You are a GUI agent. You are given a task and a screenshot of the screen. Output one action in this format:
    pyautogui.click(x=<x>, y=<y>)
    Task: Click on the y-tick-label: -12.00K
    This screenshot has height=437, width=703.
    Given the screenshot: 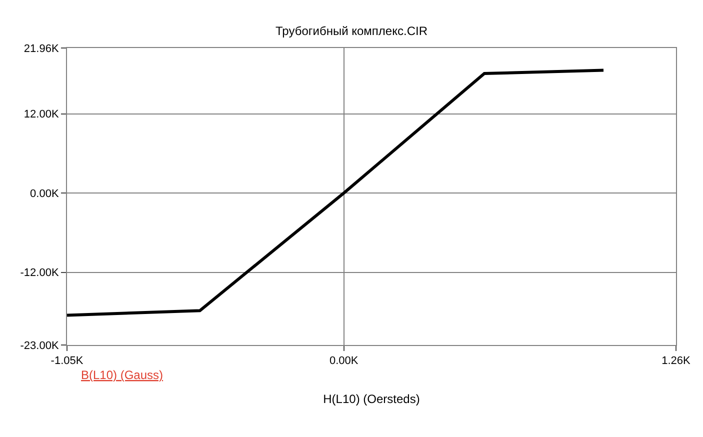 What is the action you would take?
    pyautogui.click(x=40, y=273)
    